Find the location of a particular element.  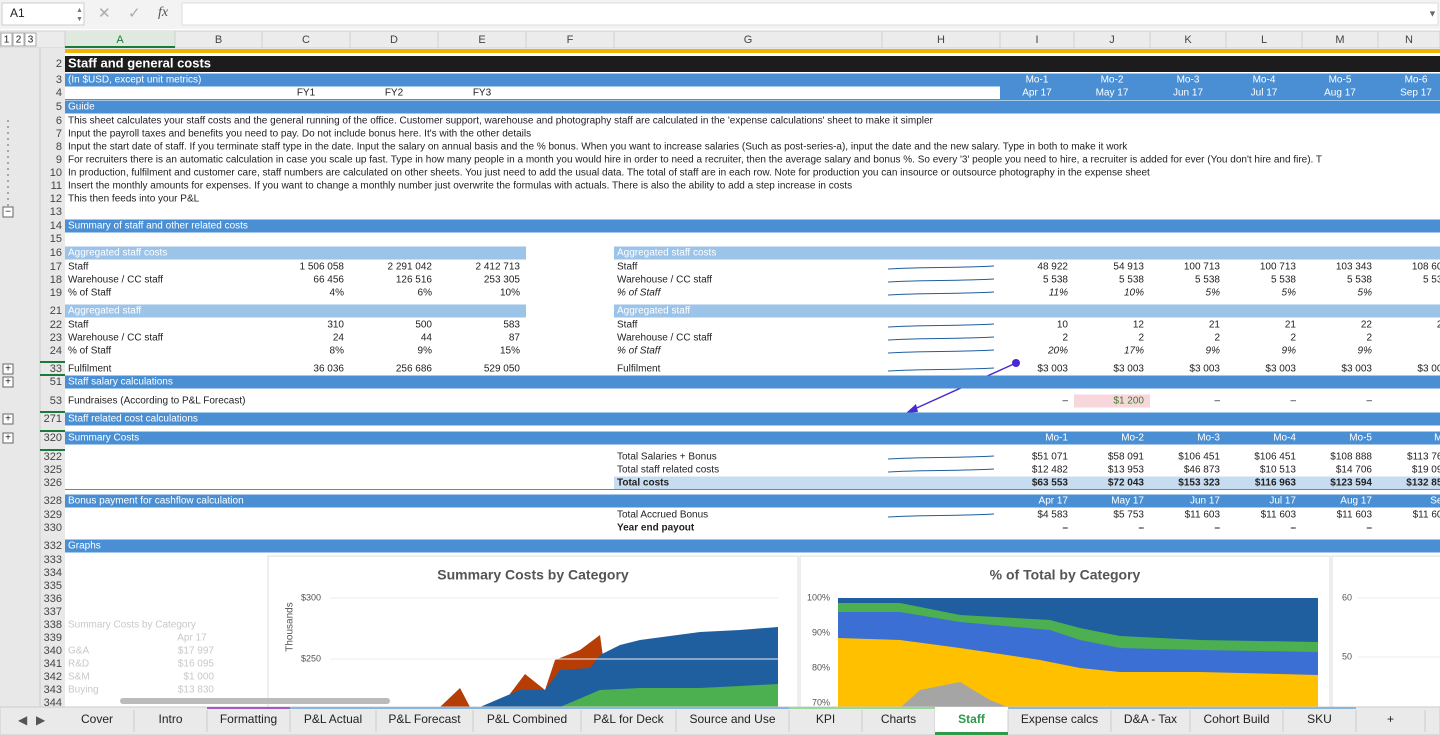

column-header: E is located at coordinates (481, 40).